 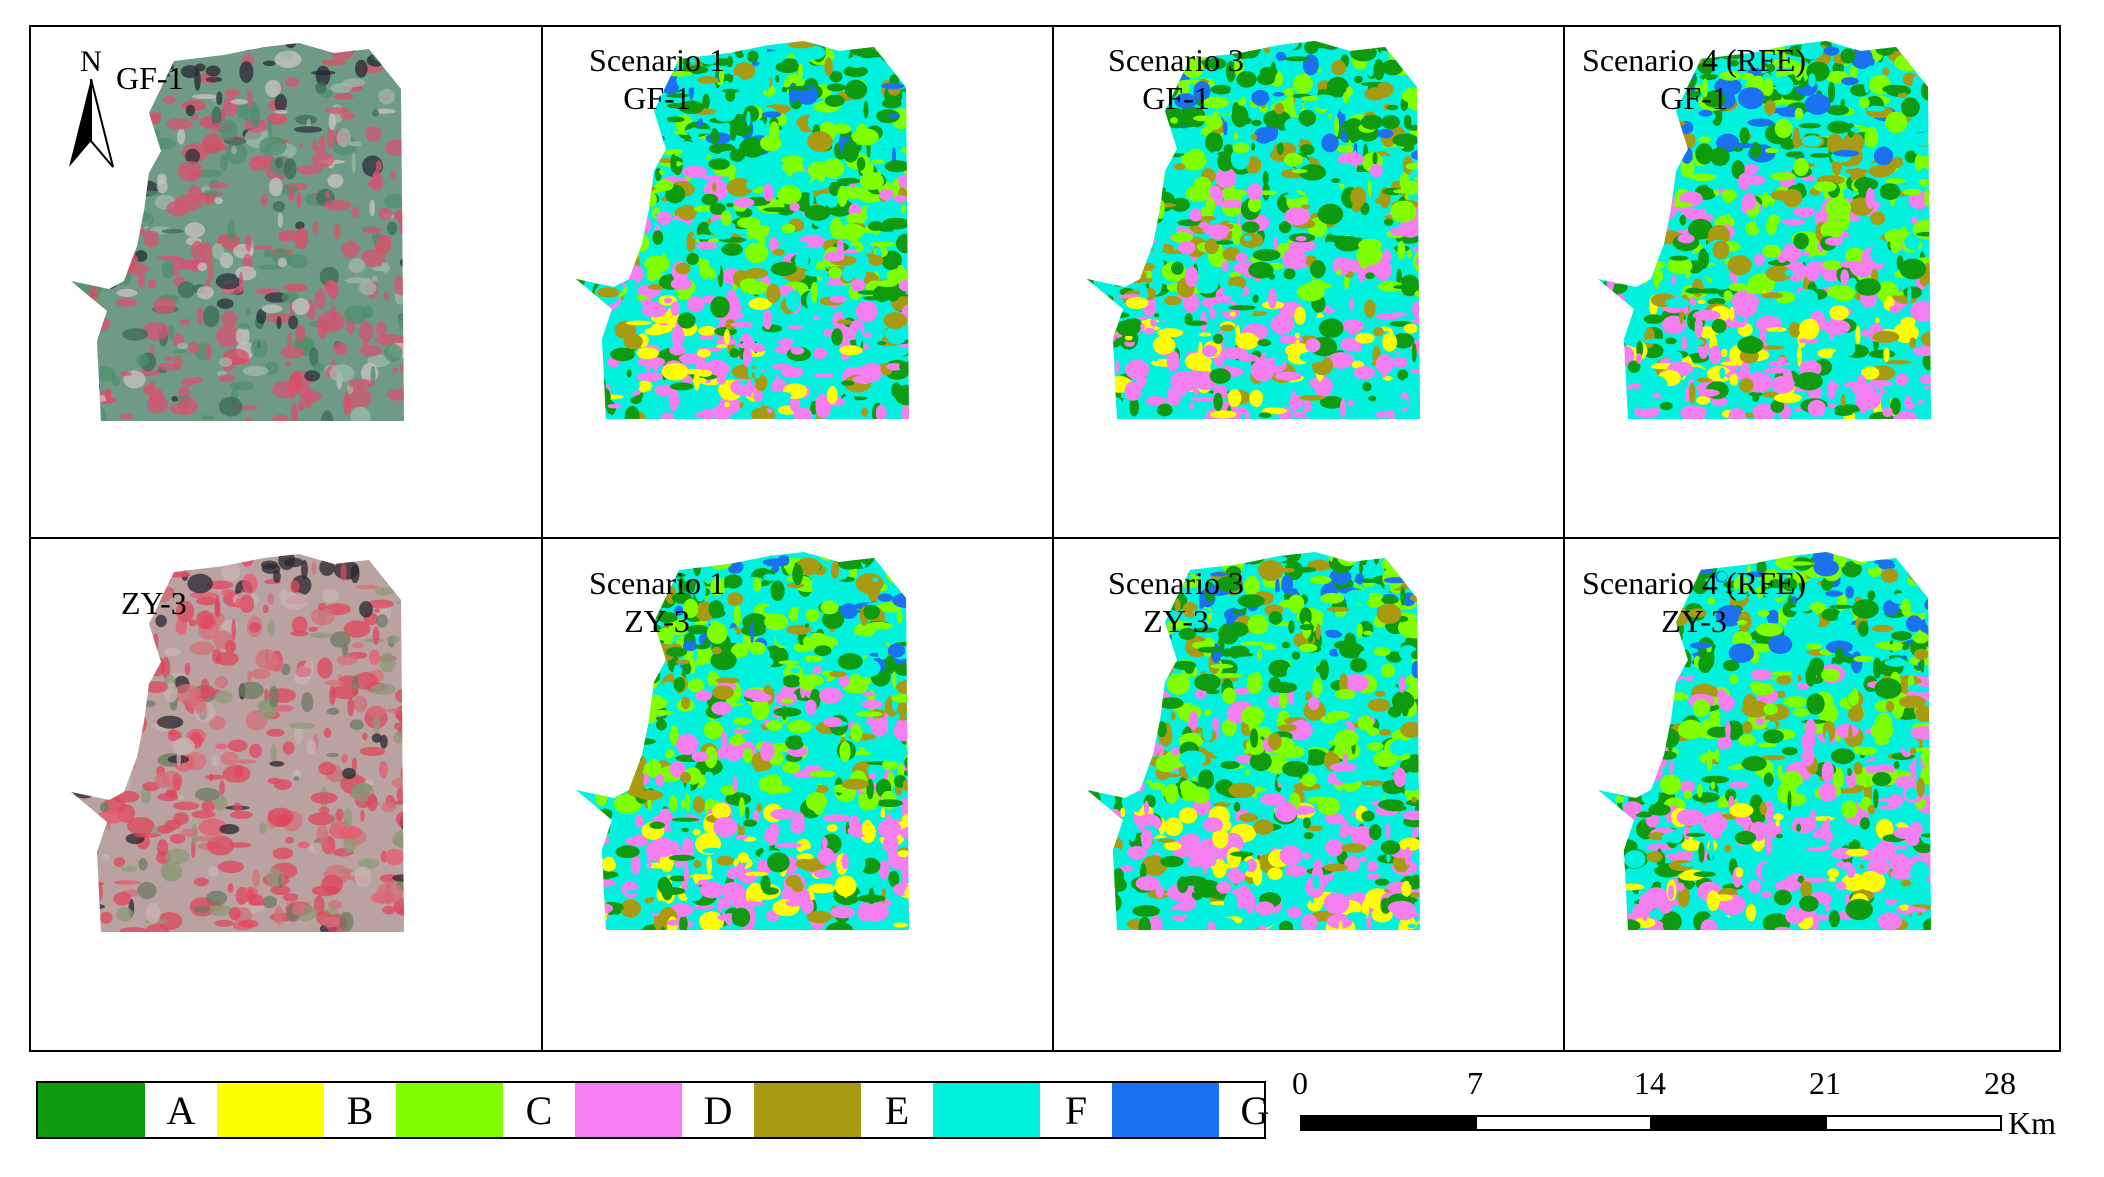 I want to click on scale-bar: 0 7 14 21 28 Km, so click(x=1686, y=1115).